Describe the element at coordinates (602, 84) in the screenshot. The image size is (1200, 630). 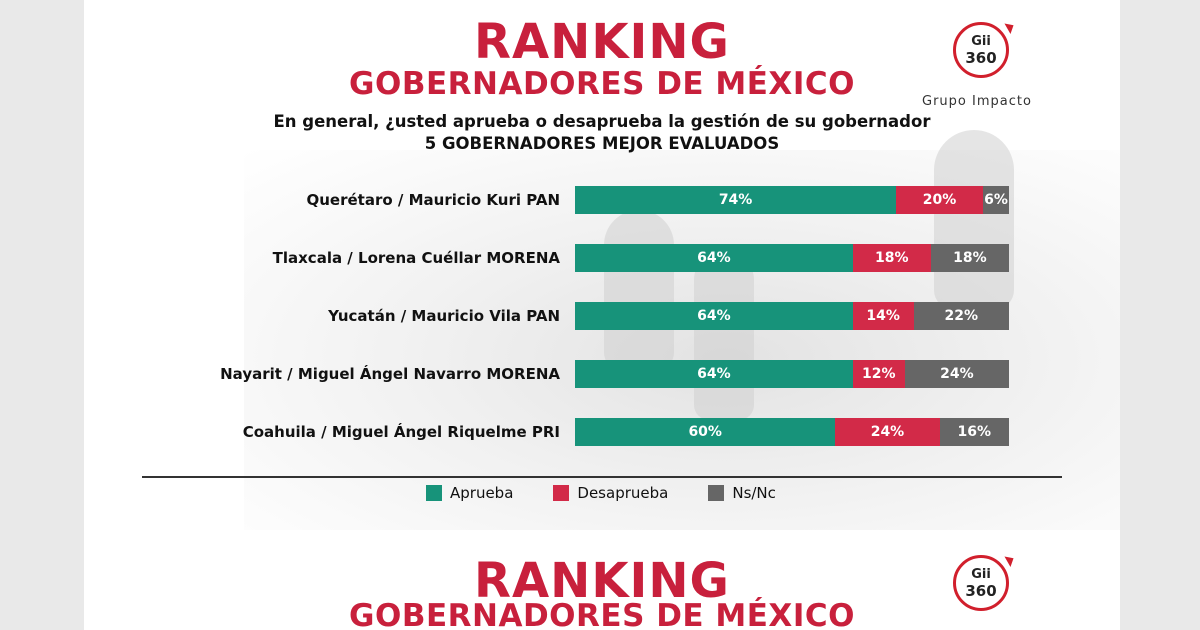
I see `page-subtitle: GOBERNADORES DE MÉXICO` at that location.